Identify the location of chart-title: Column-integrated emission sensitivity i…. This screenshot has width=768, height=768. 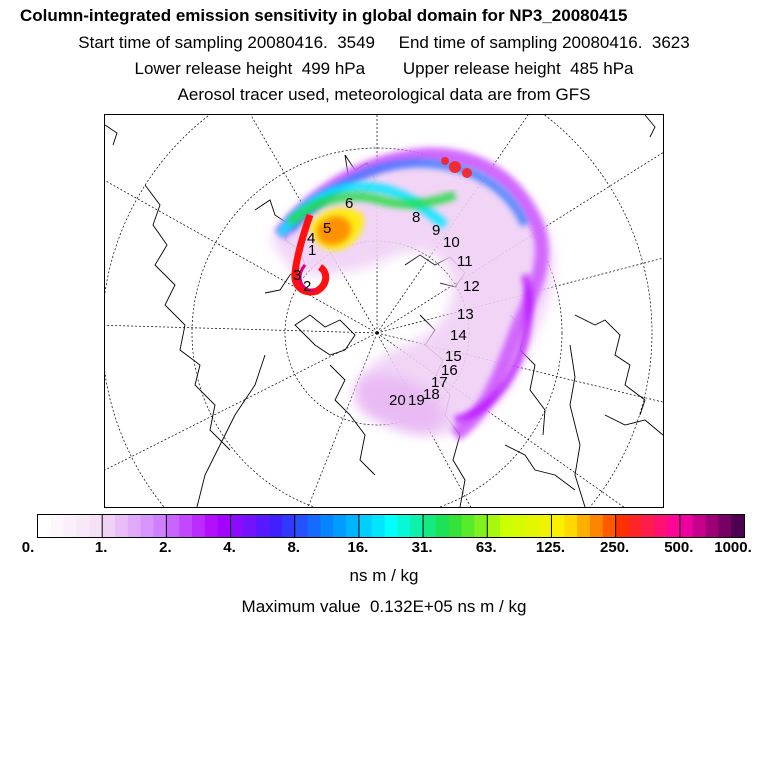
(324, 15).